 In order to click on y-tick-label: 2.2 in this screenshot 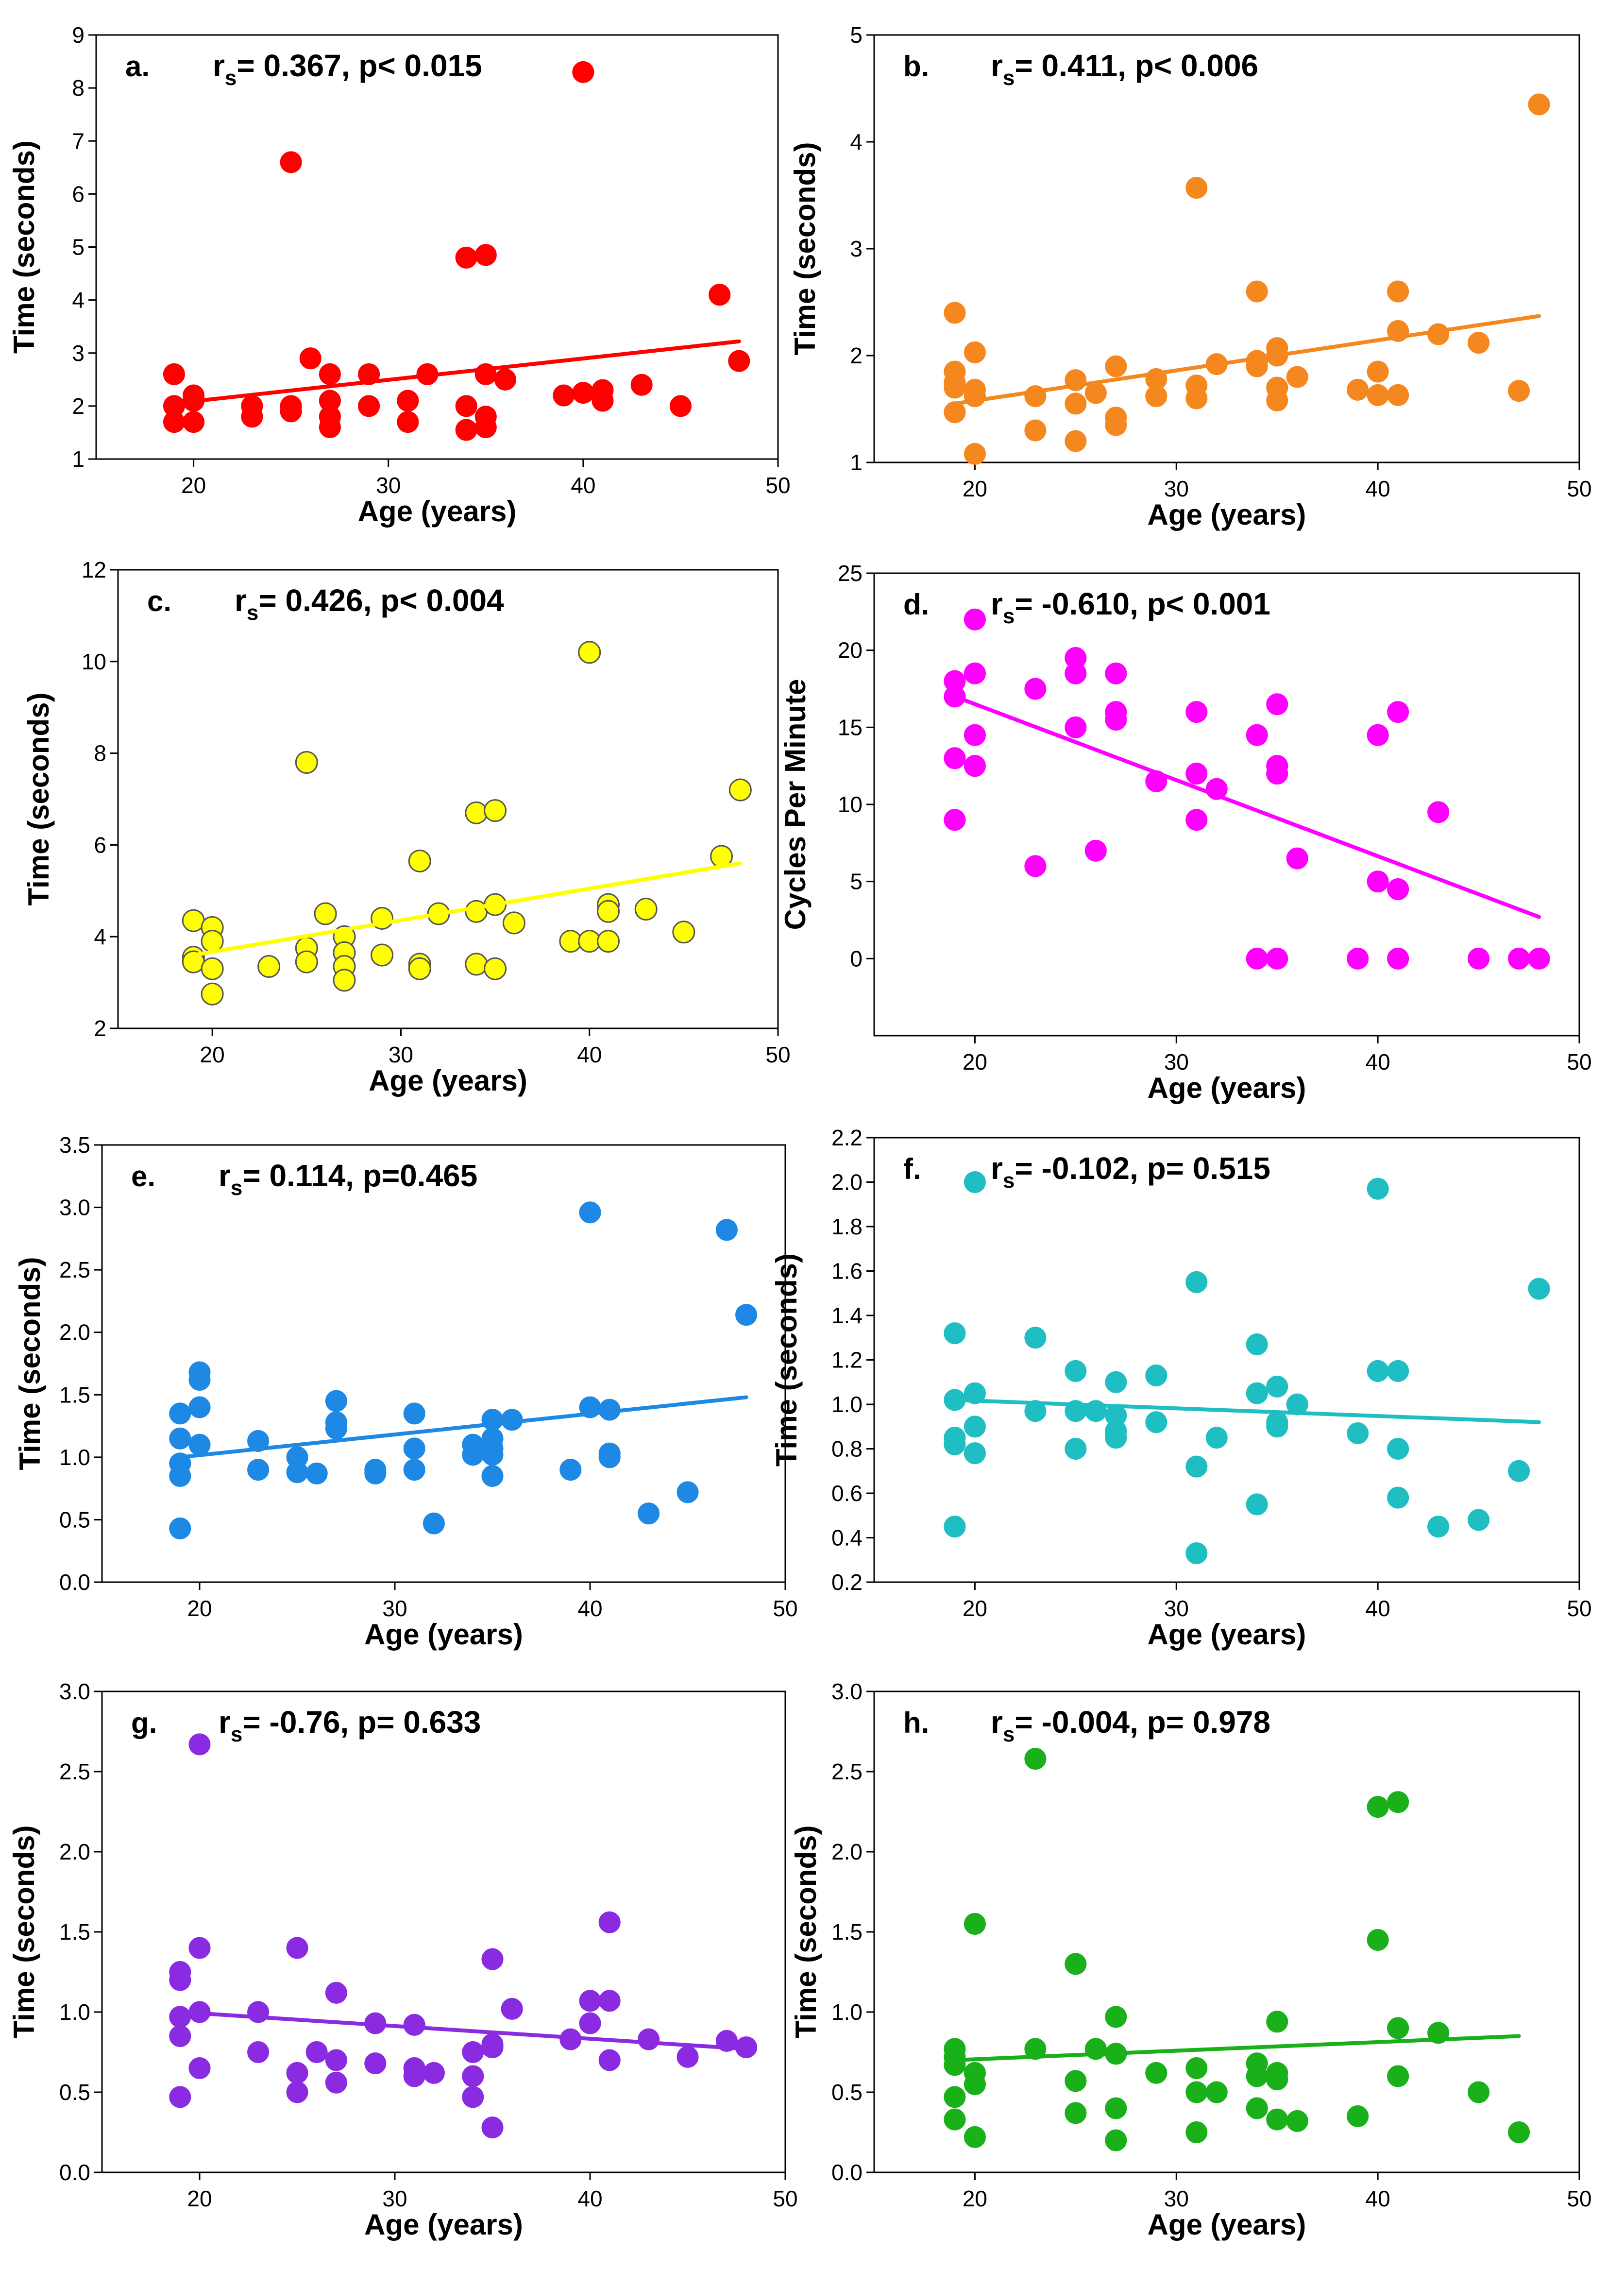, I will do `click(847, 1137)`.